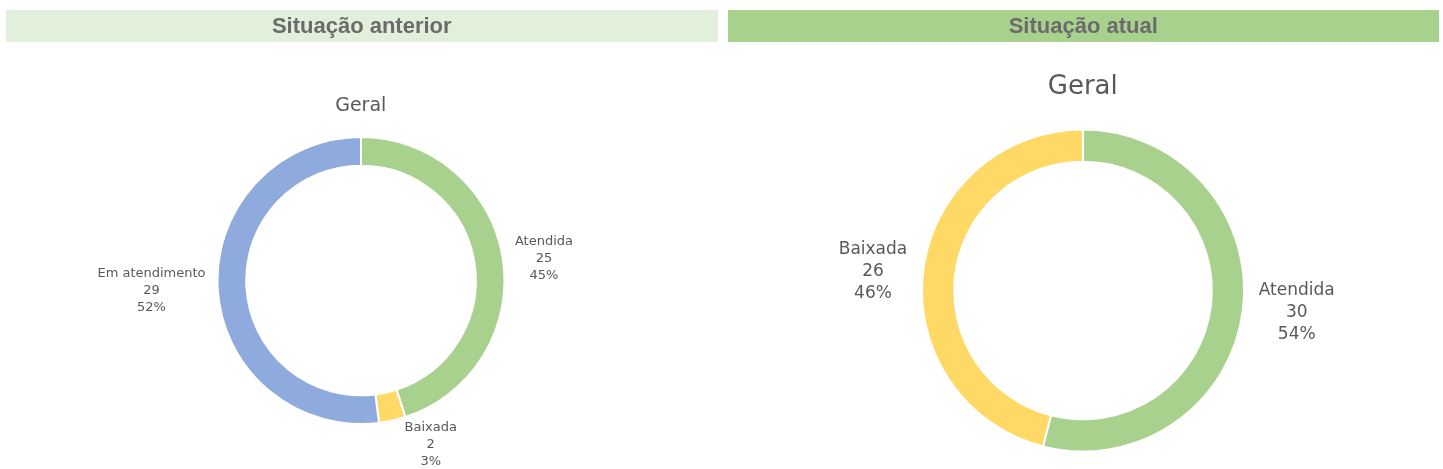 Image resolution: width=1443 pixels, height=469 pixels. I want to click on data-label: 30 54%, so click(1296, 322).